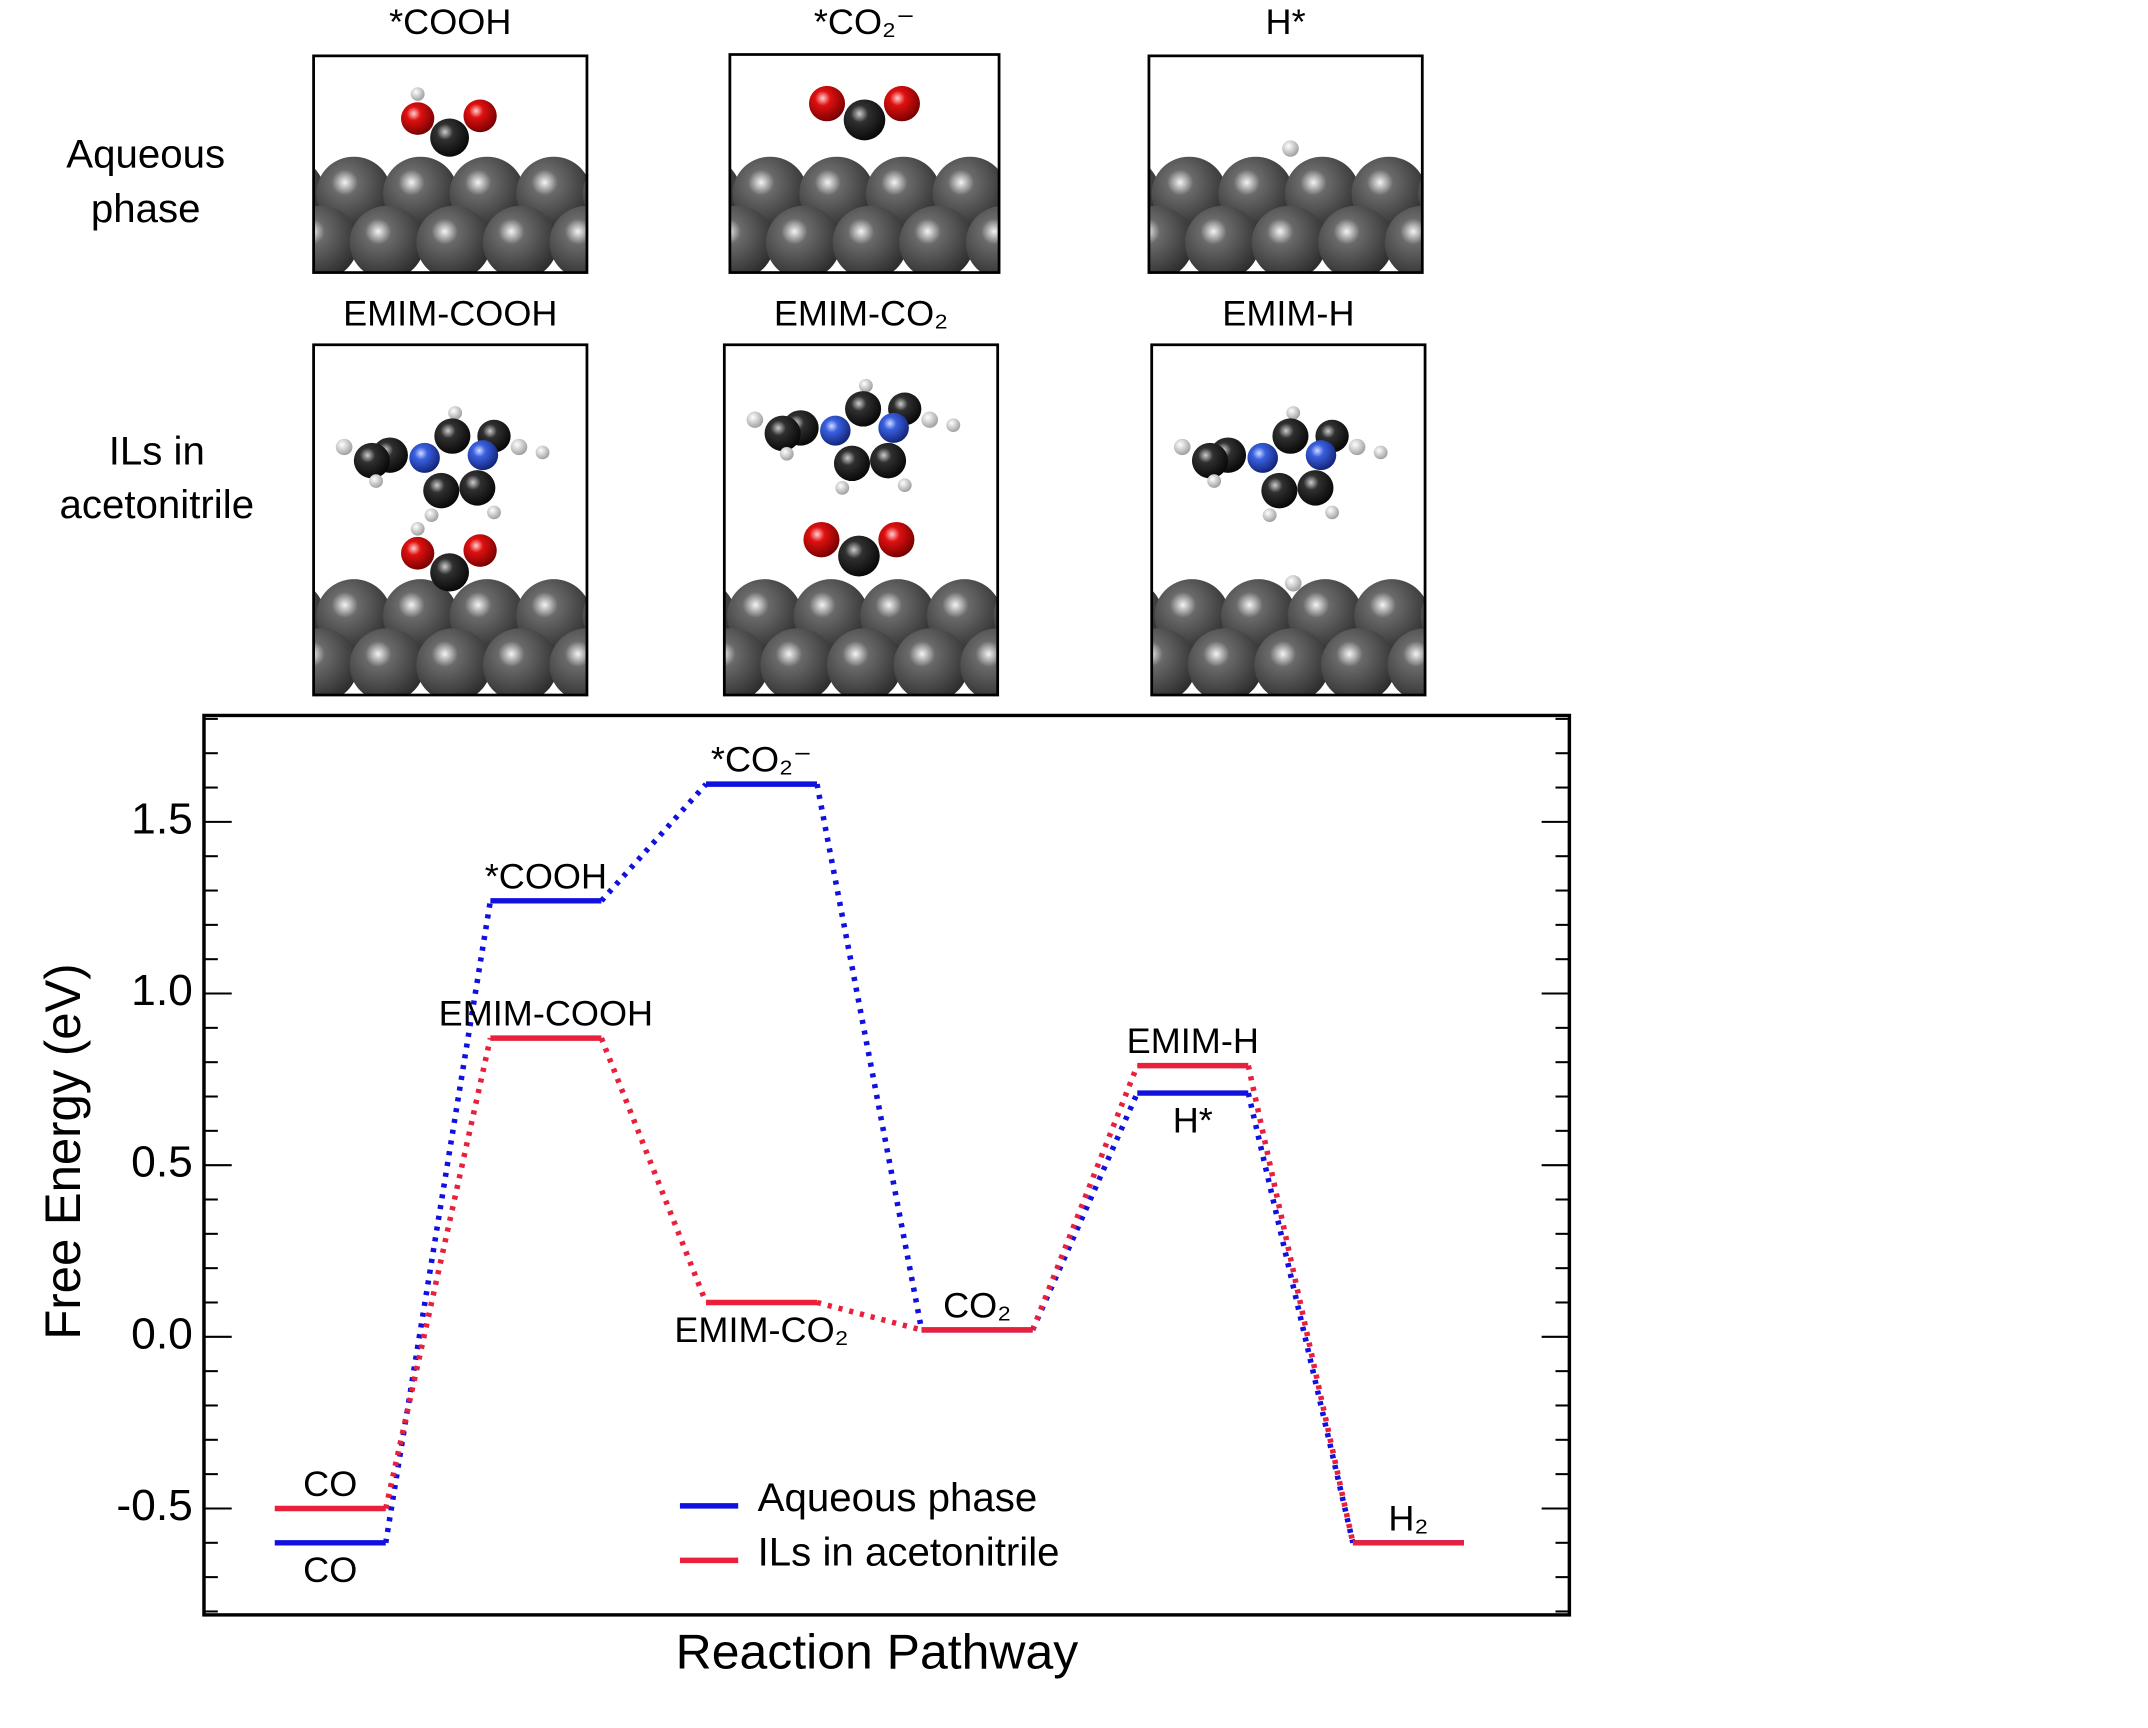 The width and height of the screenshot is (2148, 1728). Describe the element at coordinates (330, 1570) in the screenshot. I see `level-label: CO` at that location.